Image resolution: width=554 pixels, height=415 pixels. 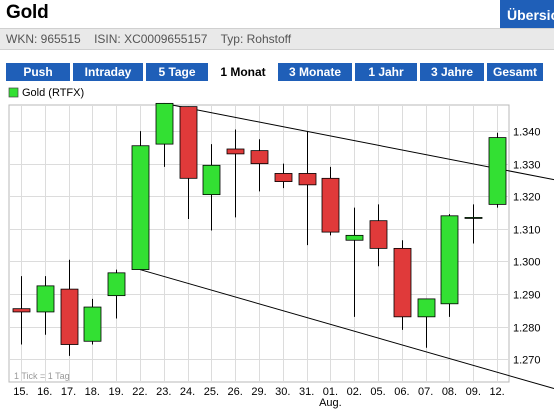 I want to click on y-tick-label: 1.340, so click(x=527, y=133).